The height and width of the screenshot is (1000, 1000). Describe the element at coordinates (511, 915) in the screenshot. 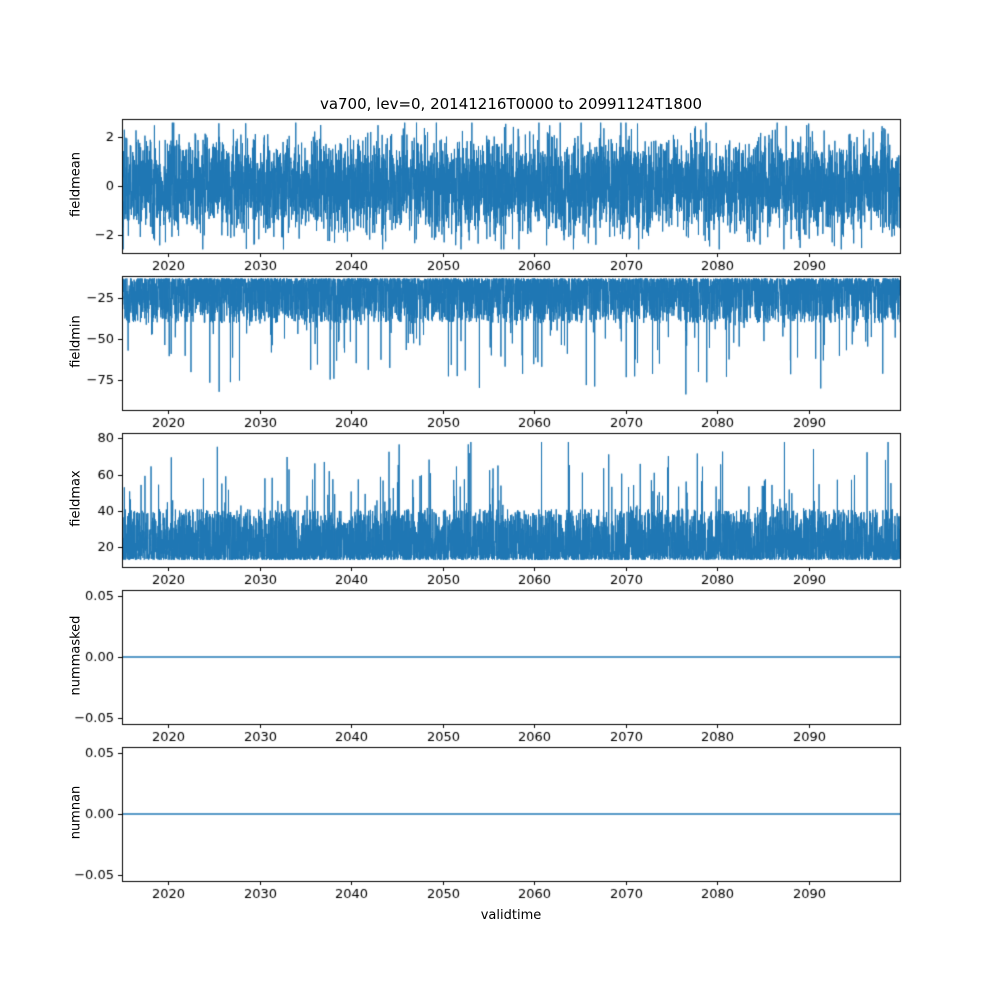

I see `xlabel: validtime` at that location.